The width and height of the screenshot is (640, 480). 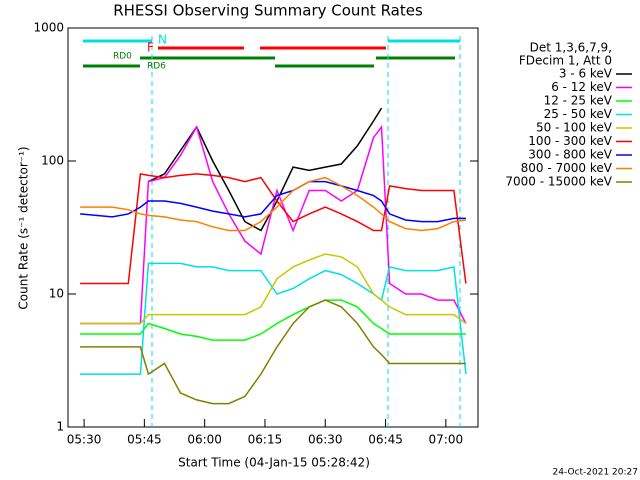 What do you see at coordinates (204, 440) in the screenshot?
I see `x-tick-label: 06:00` at bounding box center [204, 440].